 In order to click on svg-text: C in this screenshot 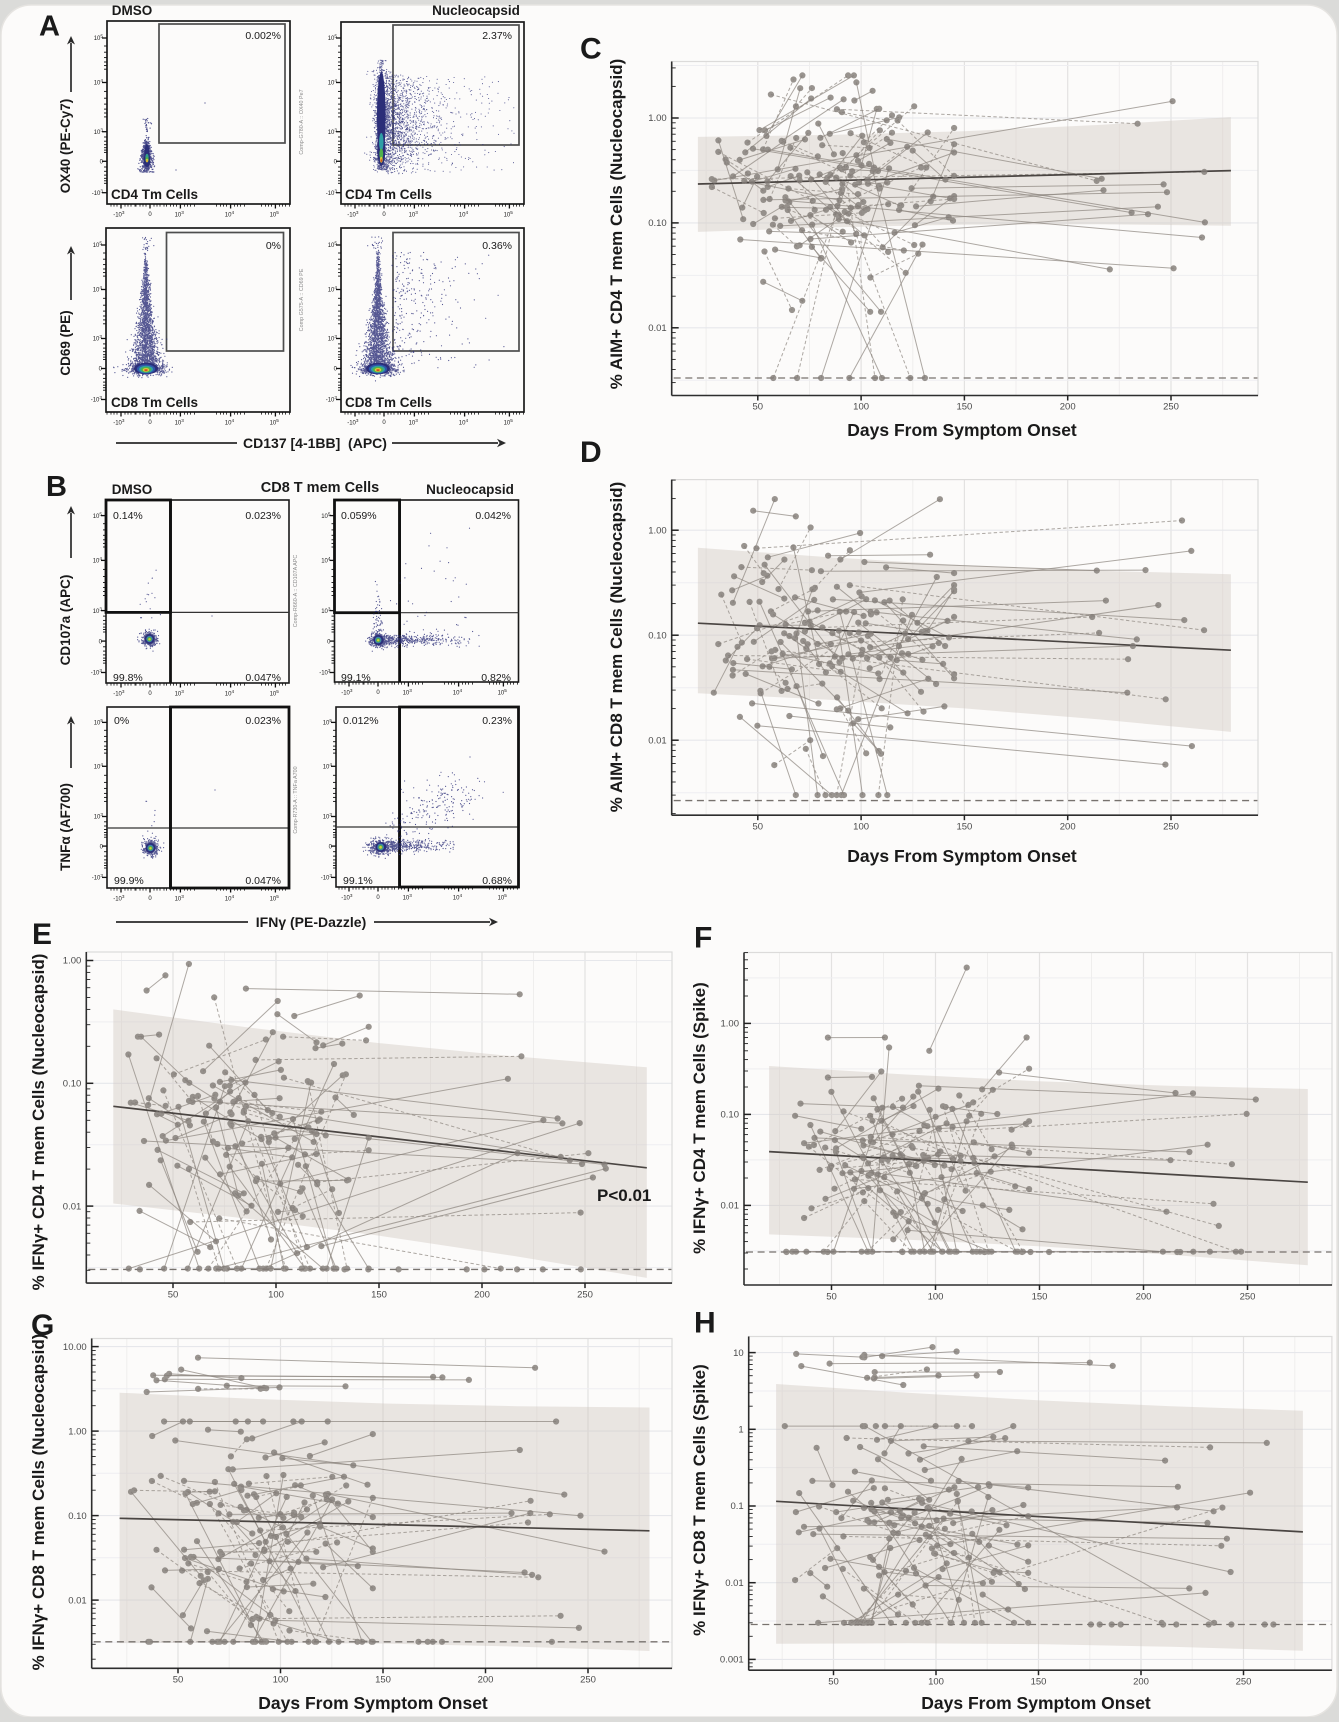, I will do `click(591, 49)`.